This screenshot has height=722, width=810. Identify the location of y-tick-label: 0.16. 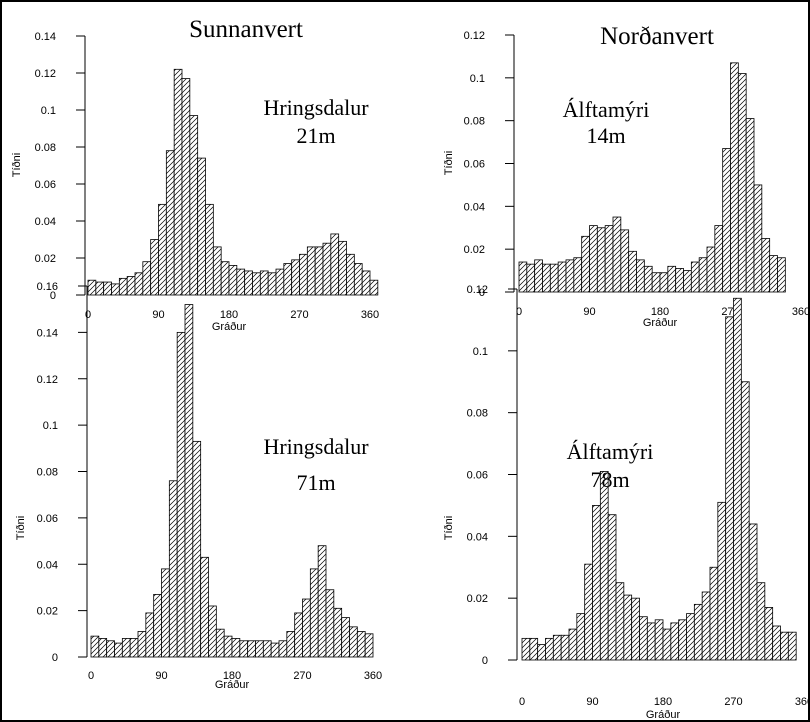
(47, 287).